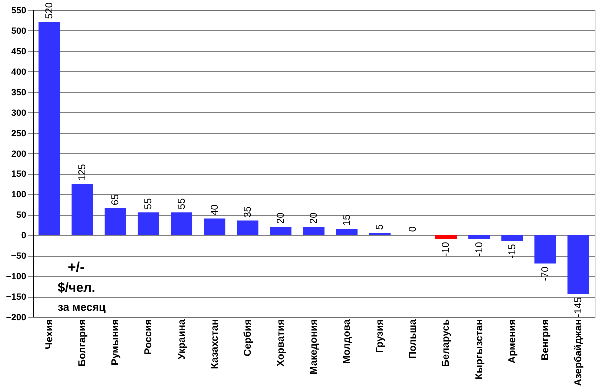 The image size is (600, 391). I want to click on y-tick-label: 150, so click(18, 174).